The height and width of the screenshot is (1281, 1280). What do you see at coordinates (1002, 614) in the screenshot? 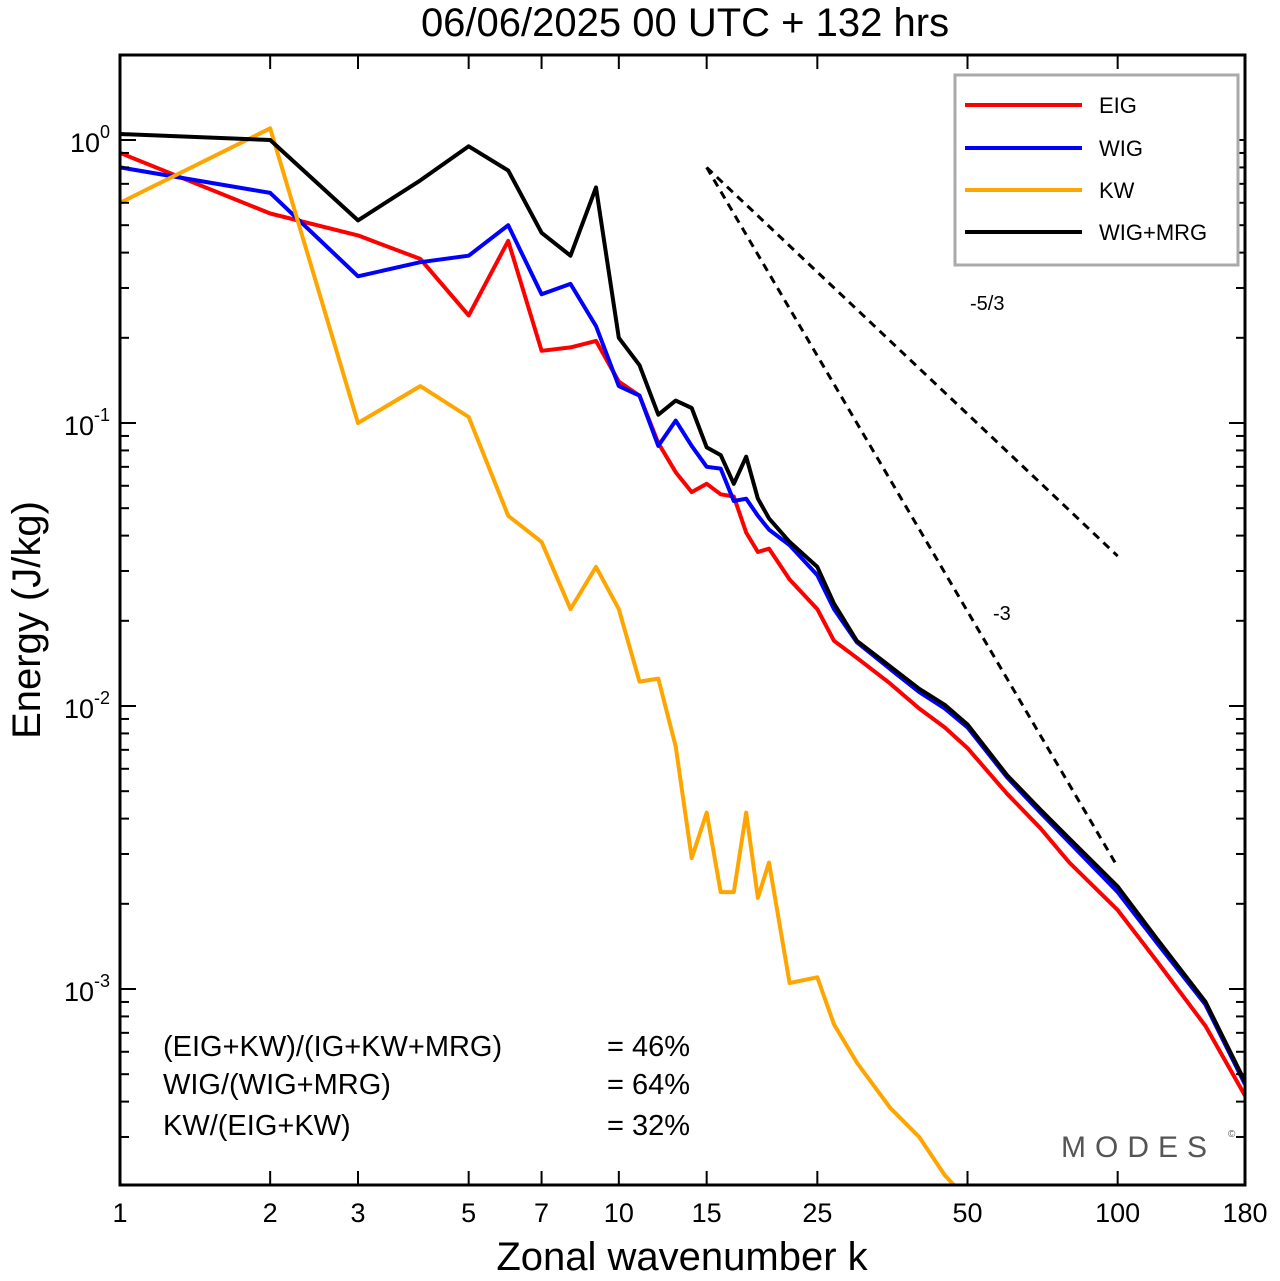
I see `slope-label-three: -3` at bounding box center [1002, 614].